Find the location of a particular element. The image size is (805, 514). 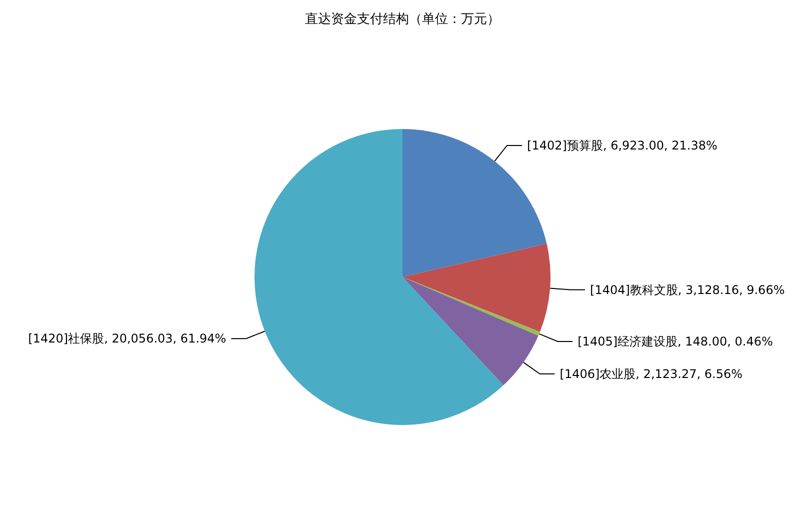

slice-label: [1404]教科文股, 3,128.16, 9.66% is located at coordinates (687, 289).